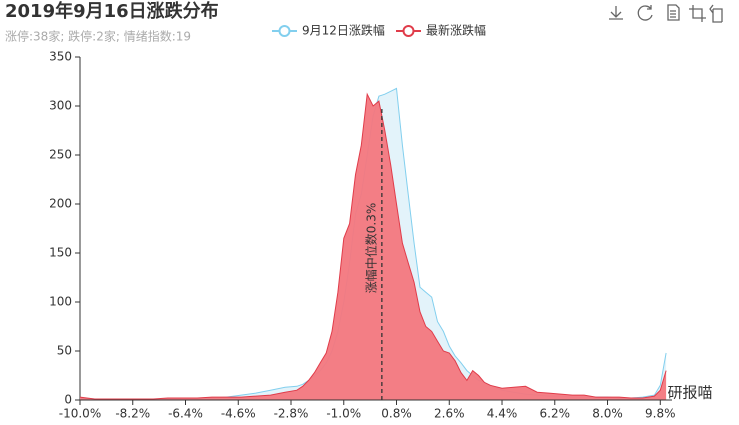 The width and height of the screenshot is (739, 425). I want to click on x-tick-label: -4.6%, so click(238, 414).